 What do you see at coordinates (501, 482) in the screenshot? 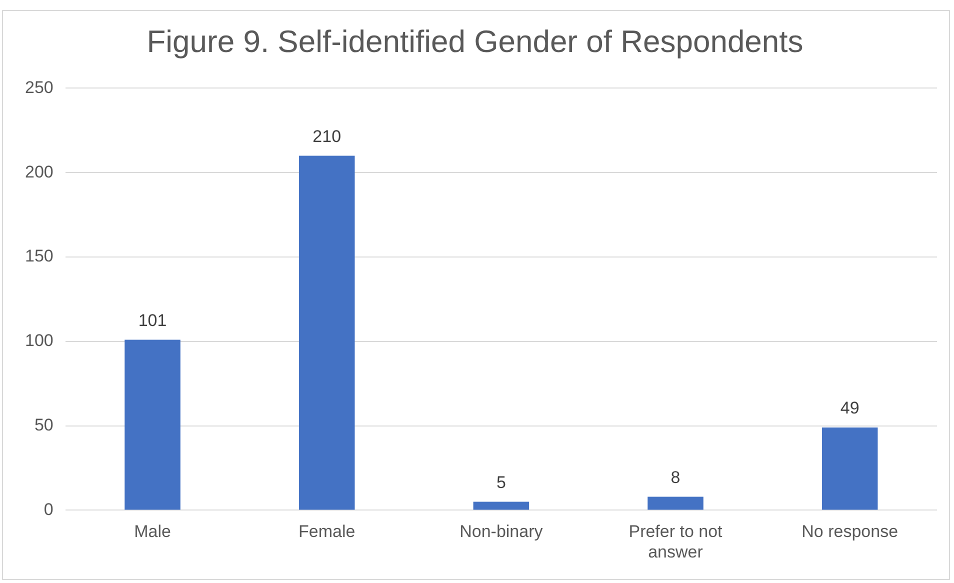
I see `data-label: 5` at bounding box center [501, 482].